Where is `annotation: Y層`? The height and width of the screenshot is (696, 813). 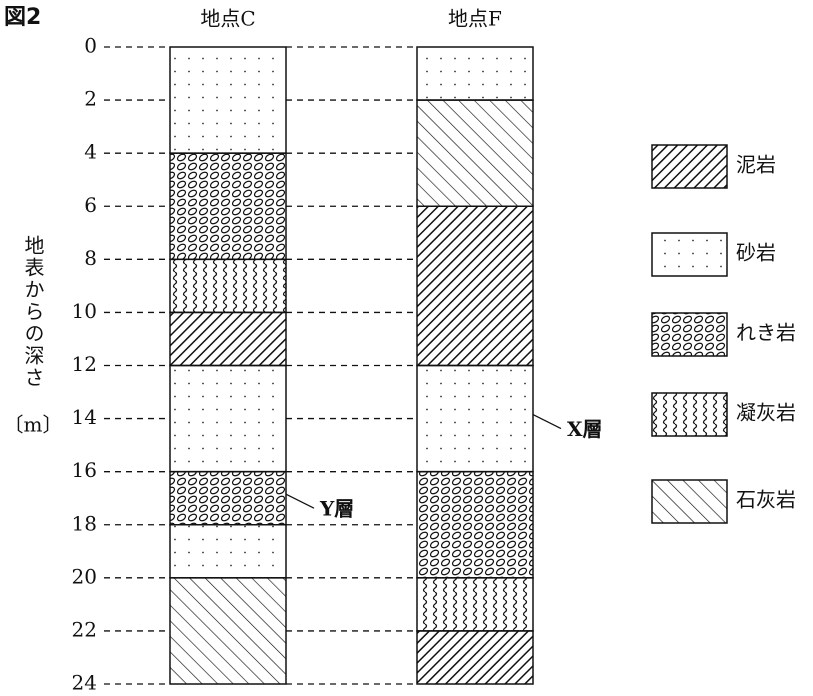 annotation: Y層 is located at coordinates (336, 509).